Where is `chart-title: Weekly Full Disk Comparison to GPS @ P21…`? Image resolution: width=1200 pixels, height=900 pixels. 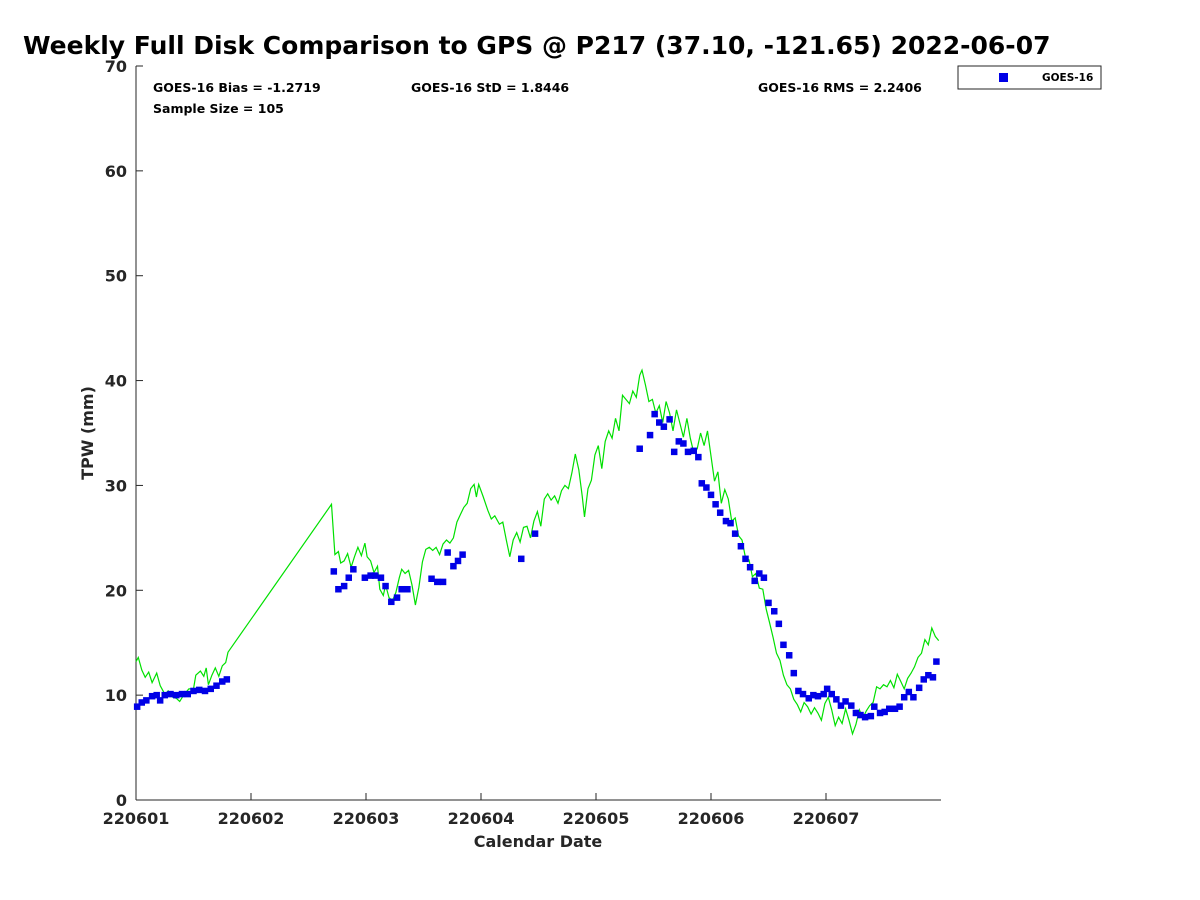
chart-title: Weekly Full Disk Comparison to GPS @ P21… is located at coordinates (536, 45).